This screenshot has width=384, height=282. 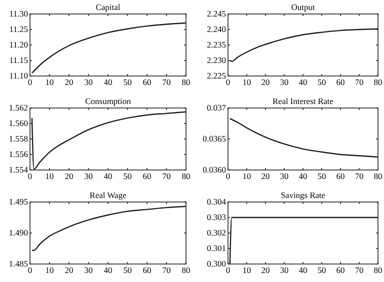 What do you see at coordinates (216, 107) in the screenshot?
I see `y-tick-label: 0.037` at bounding box center [216, 107].